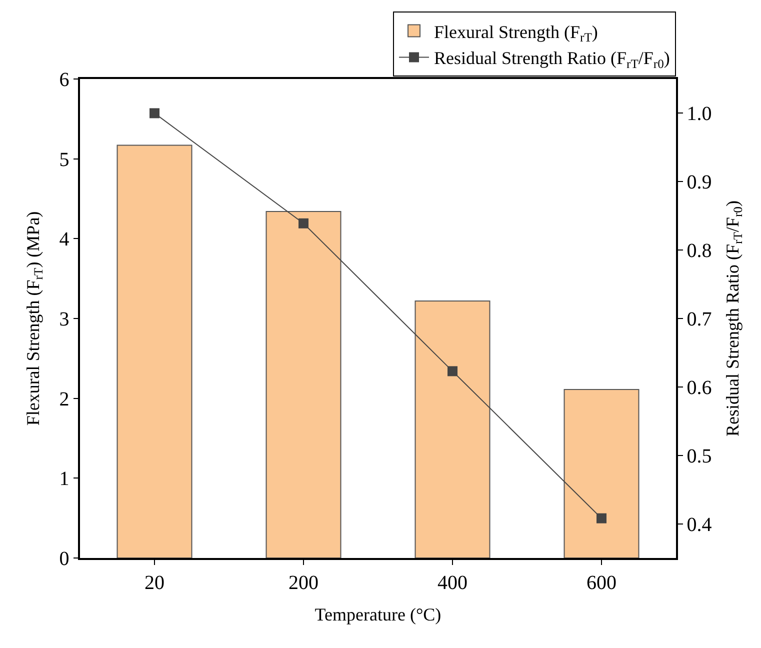 This screenshot has width=761, height=648. What do you see at coordinates (154, 583) in the screenshot?
I see `x-tick-label: 20` at bounding box center [154, 583].